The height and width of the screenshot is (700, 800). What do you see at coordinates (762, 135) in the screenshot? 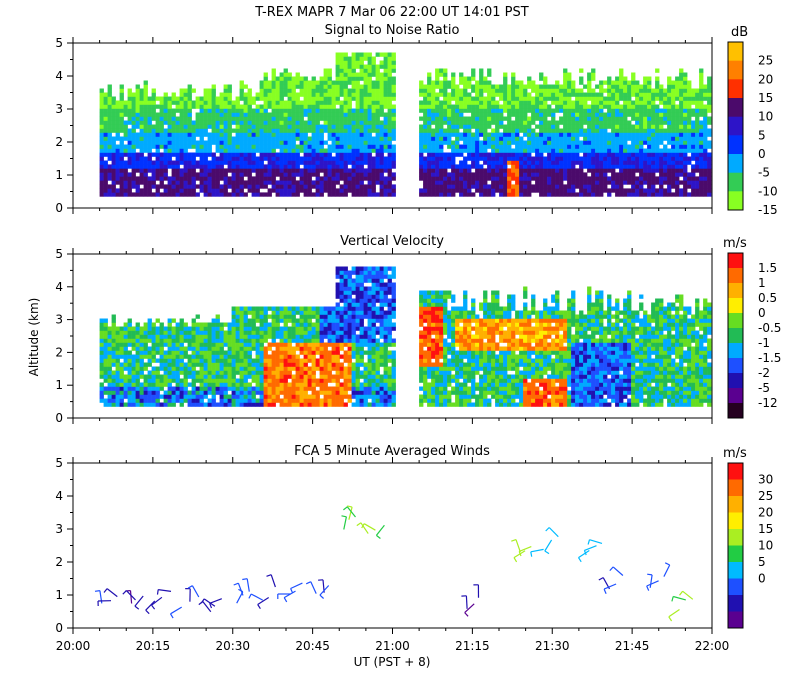
I see `colorbar-label: 5` at bounding box center [762, 135].